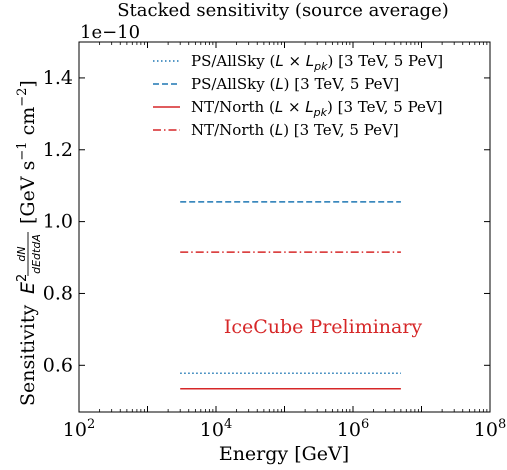 Image resolution: width=507 pixels, height=470 pixels. What do you see at coordinates (490, 429) in the screenshot?
I see `x-tick-label: 10⁸` at bounding box center [490, 429].